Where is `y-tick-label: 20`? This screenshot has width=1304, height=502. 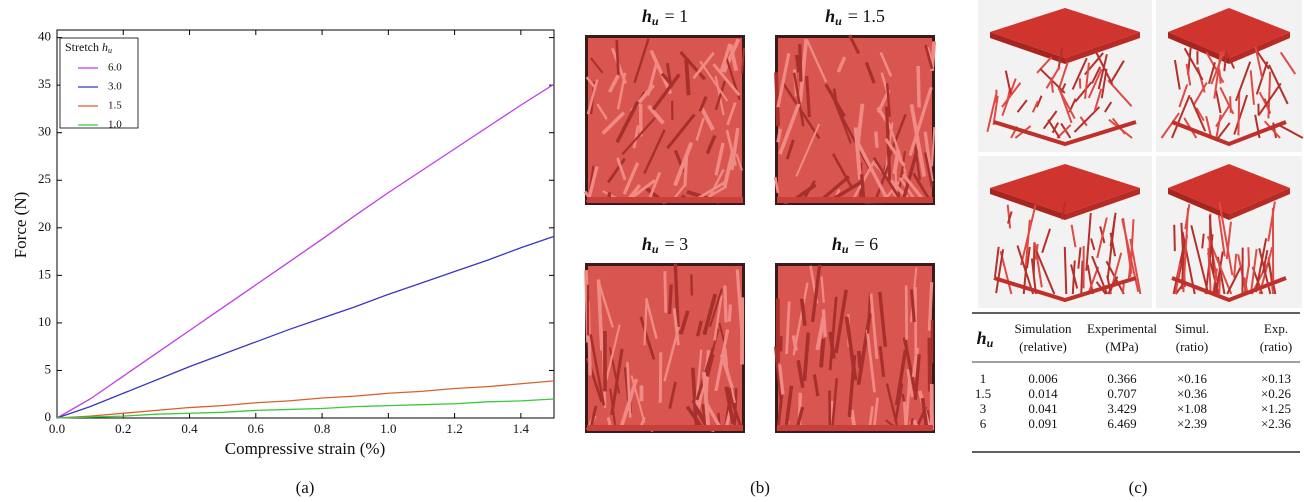 y-tick-label: 20 is located at coordinates (44, 226).